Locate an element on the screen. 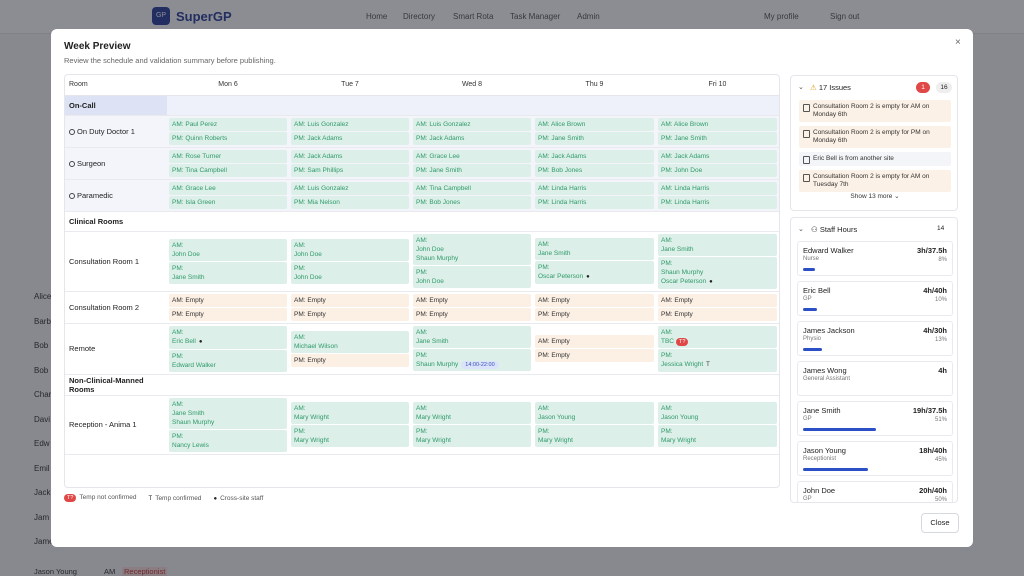 This screenshot has width=1024, height=576. day-cell: AM: Jane Smith PM: Shaun Murphy 14:00-22:00 is located at coordinates (472, 349).